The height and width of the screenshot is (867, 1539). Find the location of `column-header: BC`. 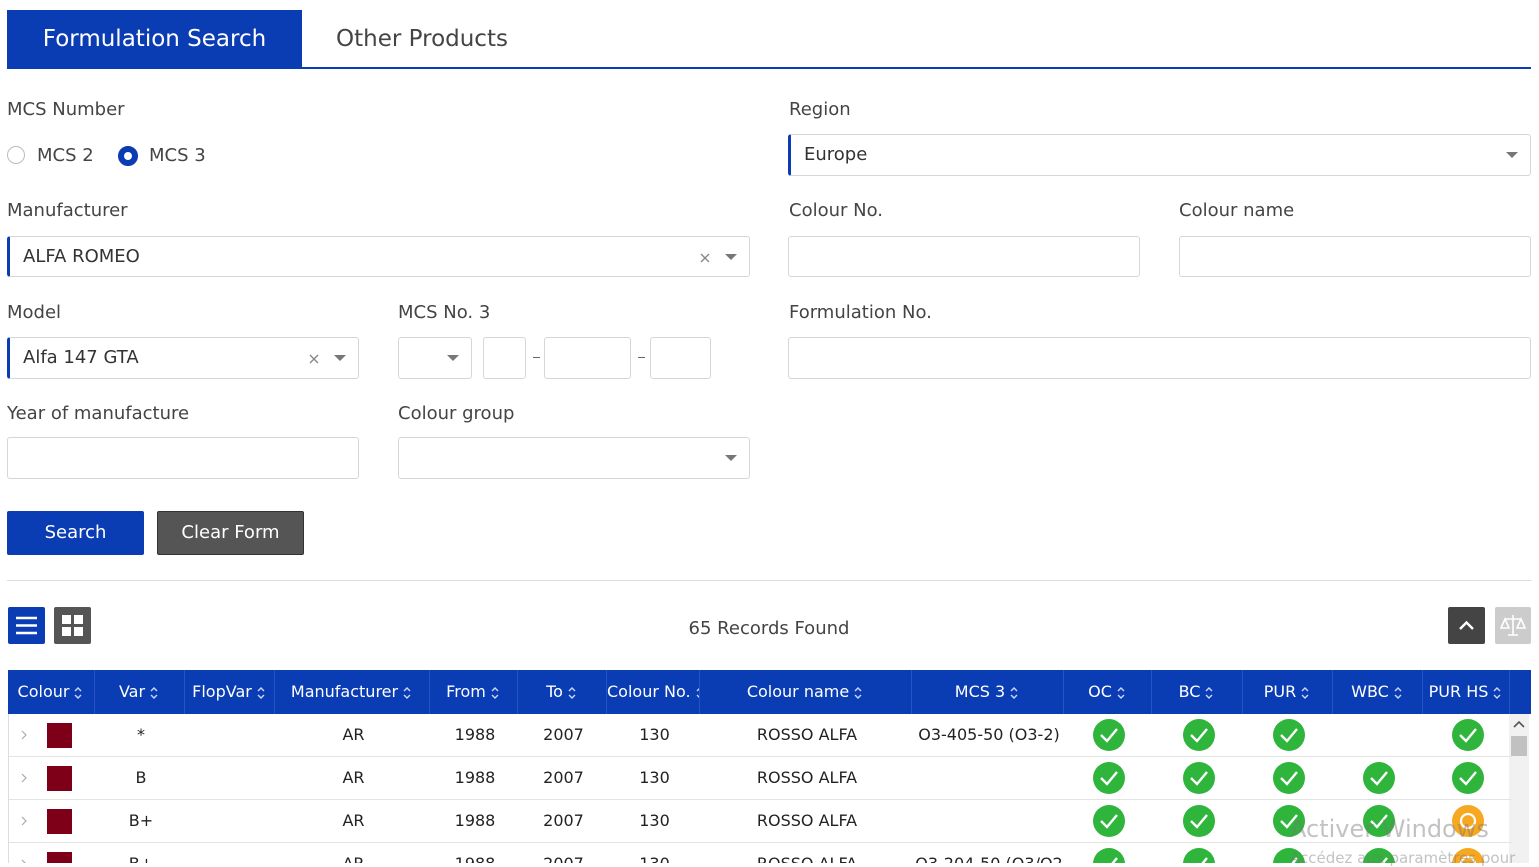

column-header: BC is located at coordinates (1197, 692).